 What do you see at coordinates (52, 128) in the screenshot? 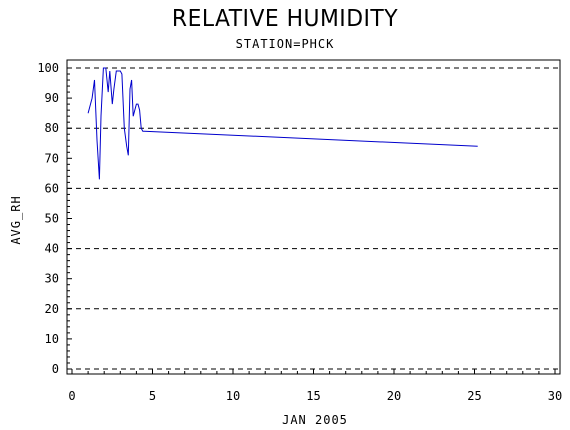
I see `y-tick-label: 80` at bounding box center [52, 128].